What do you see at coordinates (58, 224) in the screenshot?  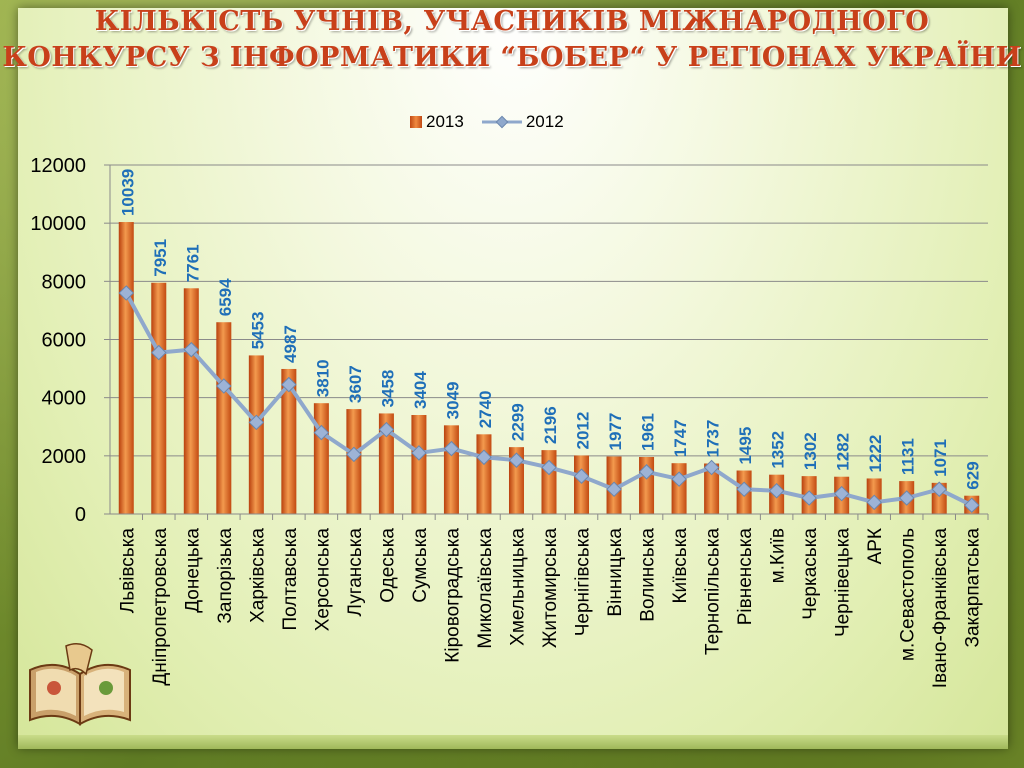 I see `y-tick-label: 10000` at bounding box center [58, 224].